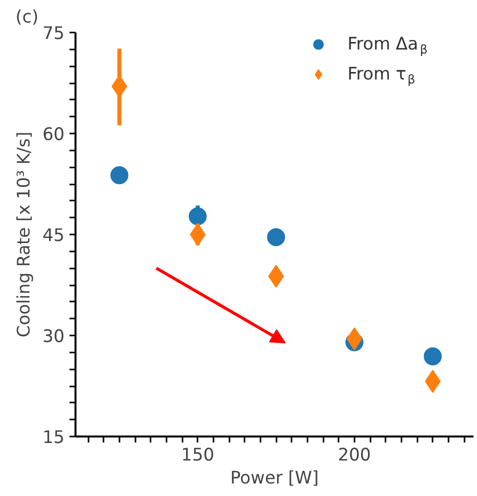 The height and width of the screenshot is (496, 477). Describe the element at coordinates (27, 18) in the screenshot. I see `chart-title: (c)` at that location.